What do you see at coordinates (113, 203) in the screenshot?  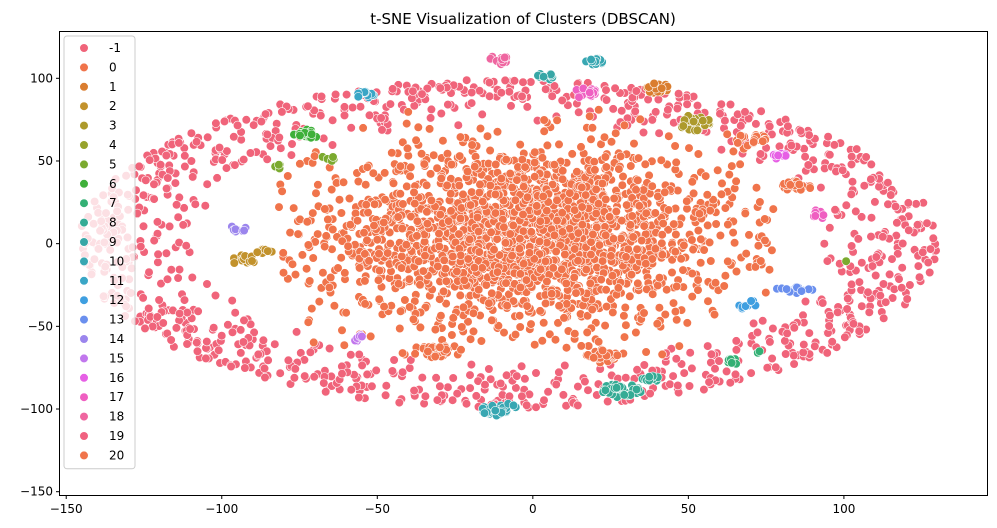 I see `legend-label: 7` at bounding box center [113, 203].